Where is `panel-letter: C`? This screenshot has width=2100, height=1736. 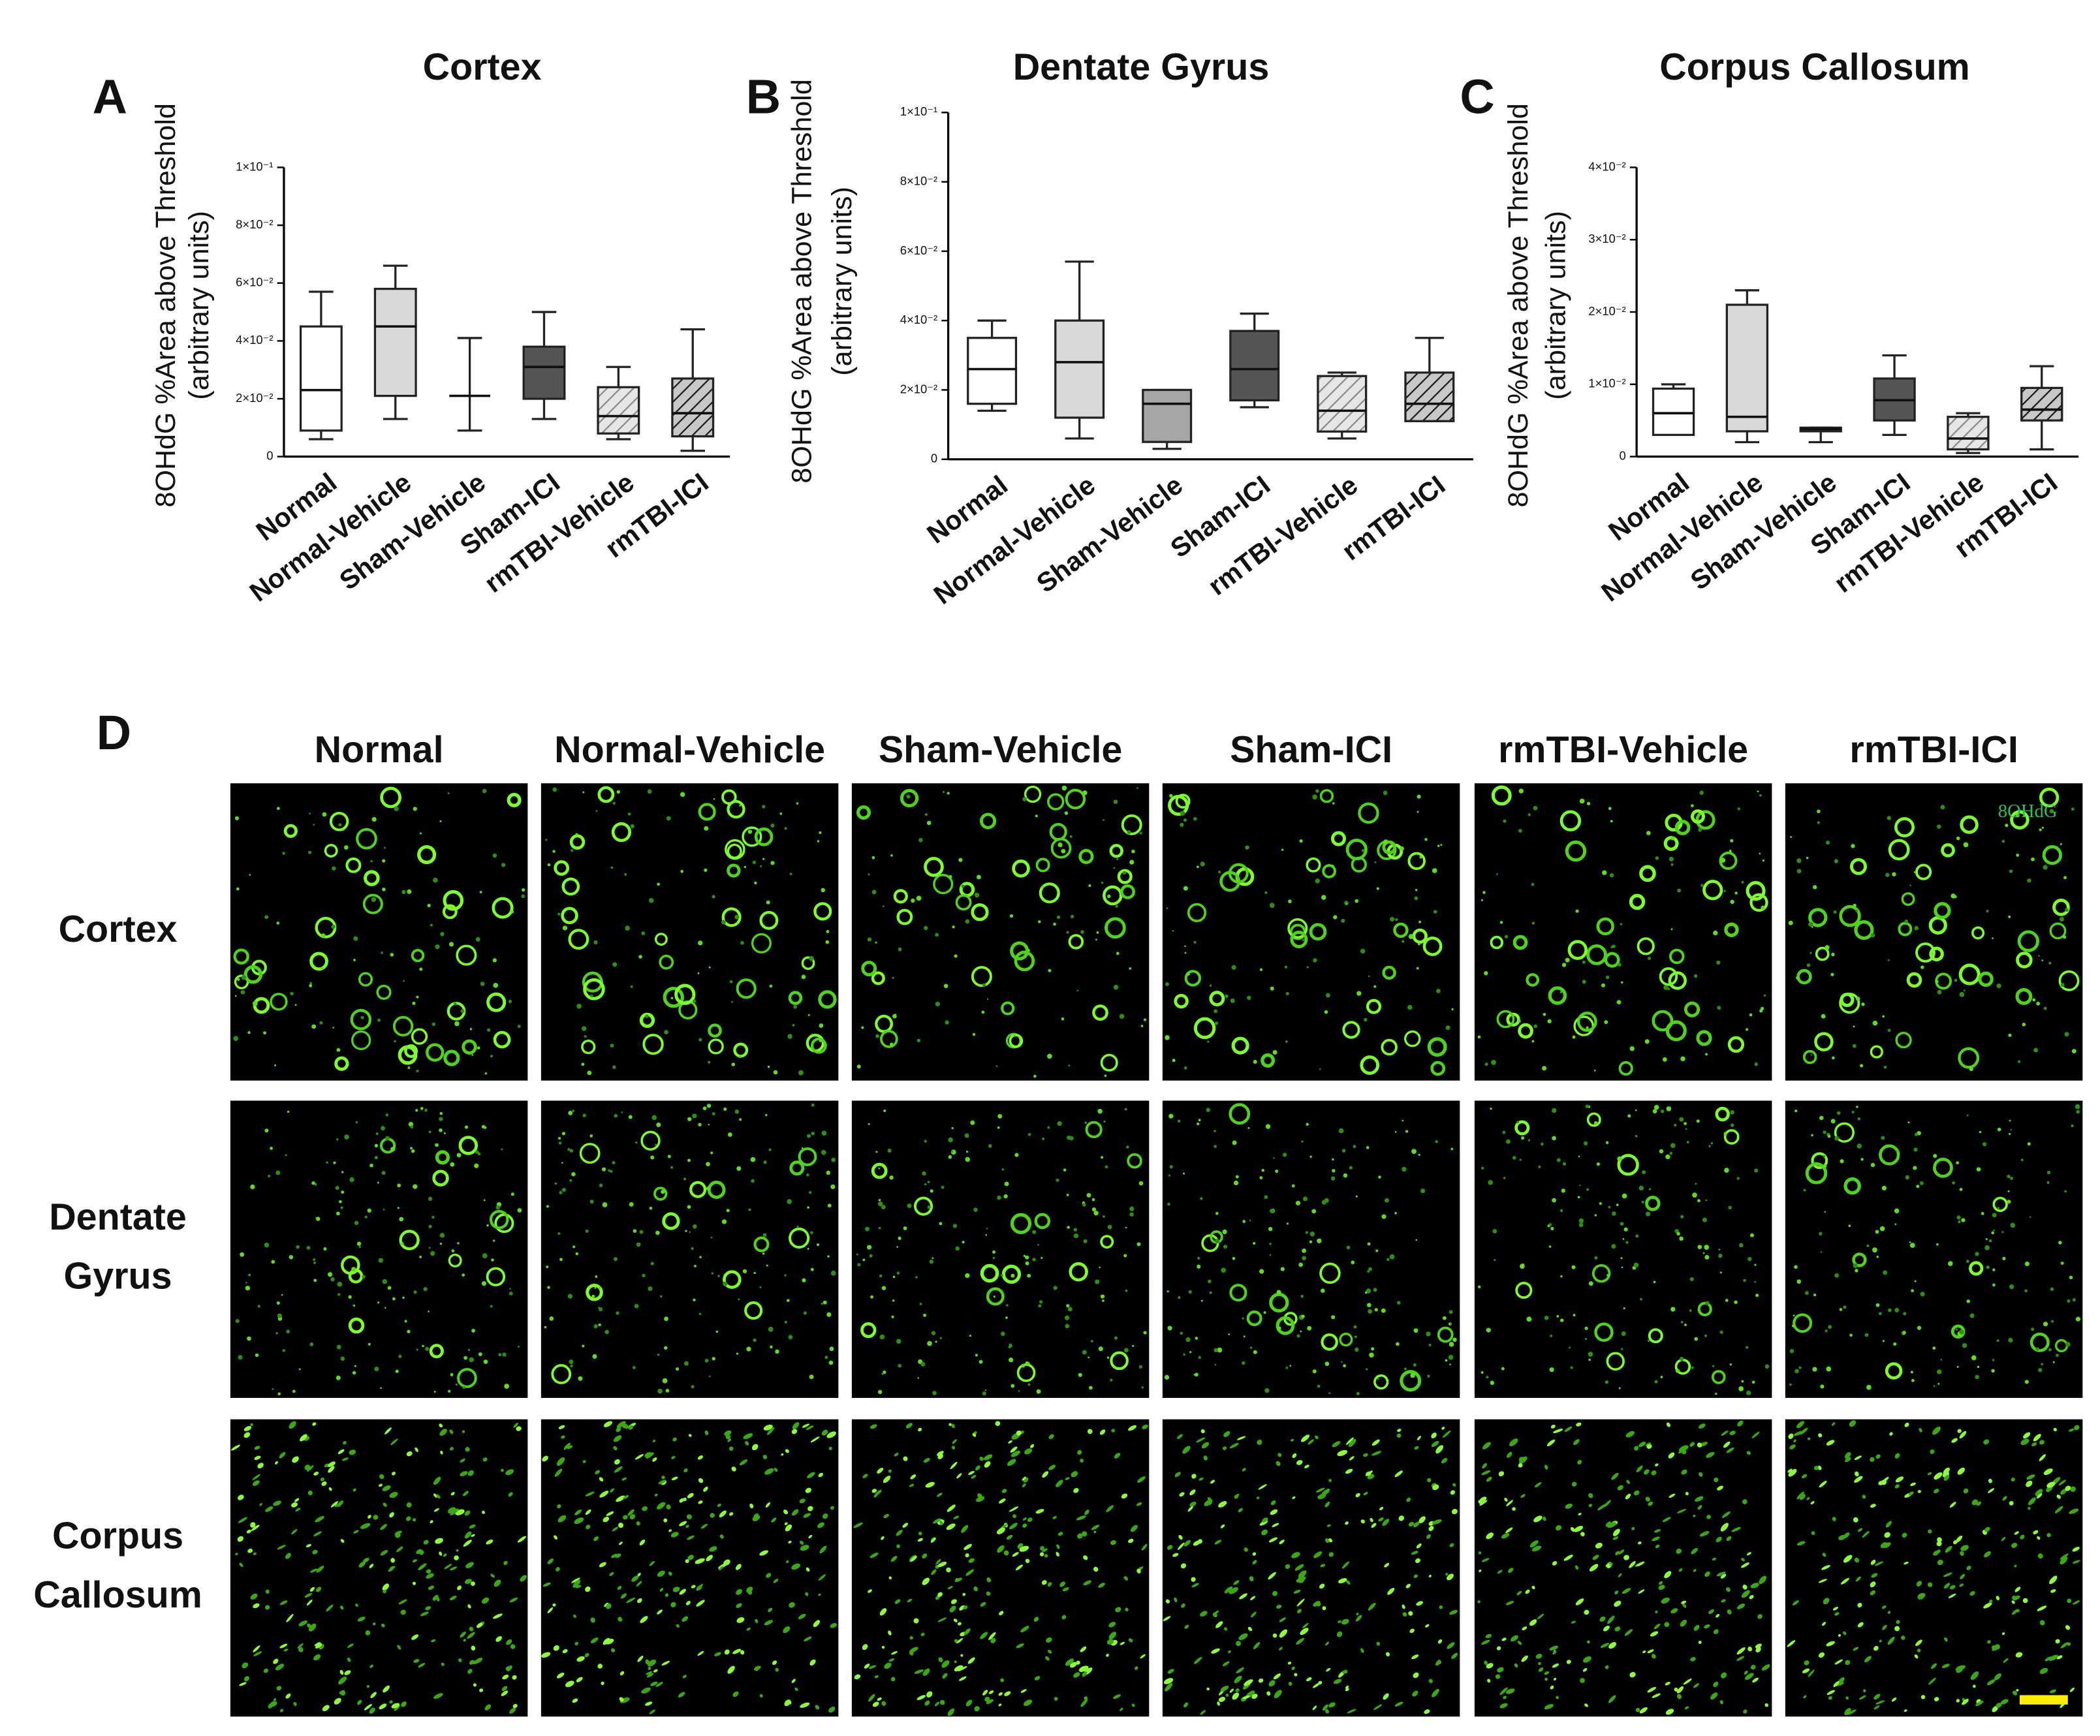
panel-letter: C is located at coordinates (1477, 96).